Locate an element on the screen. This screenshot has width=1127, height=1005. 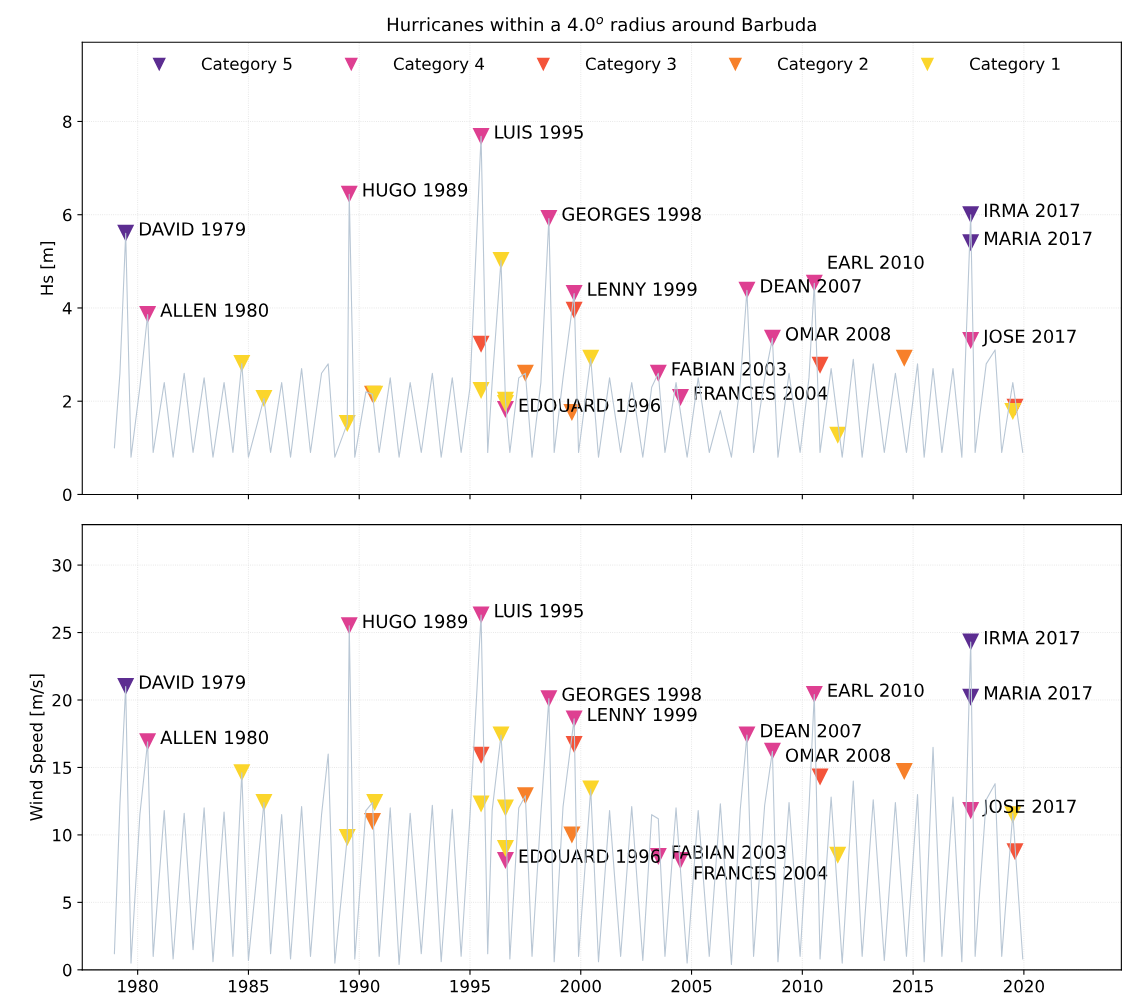
y-tick-label: 20 is located at coordinates (62, 700).